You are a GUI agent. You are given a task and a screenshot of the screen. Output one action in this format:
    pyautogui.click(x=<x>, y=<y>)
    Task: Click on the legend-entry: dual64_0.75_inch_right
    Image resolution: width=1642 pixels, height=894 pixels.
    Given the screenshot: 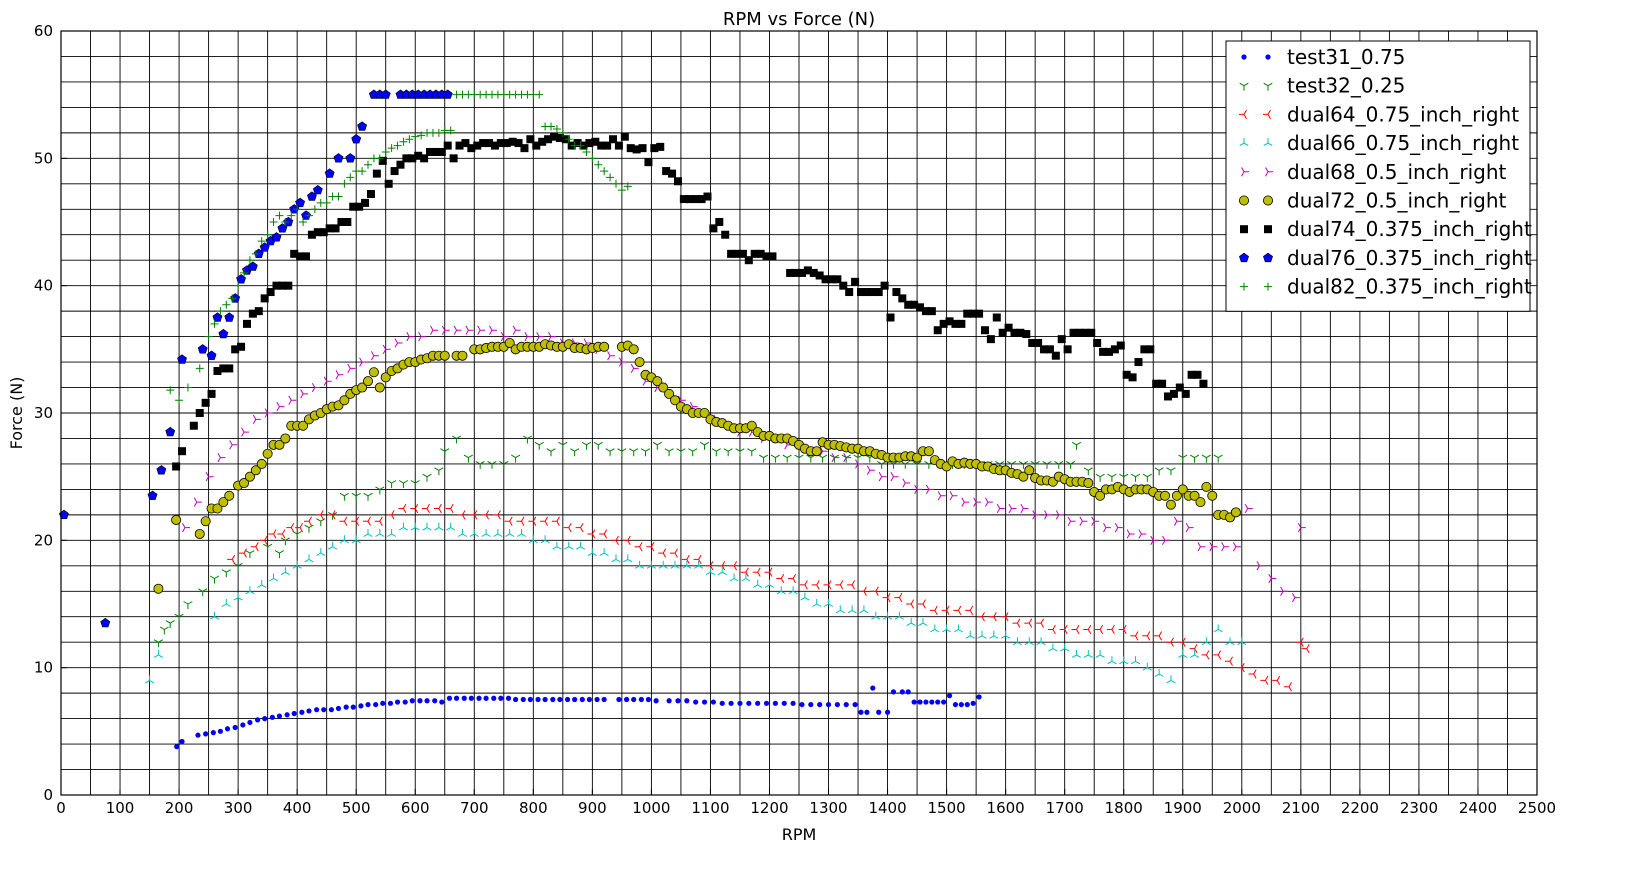 What is the action you would take?
    pyautogui.click(x=1379, y=114)
    